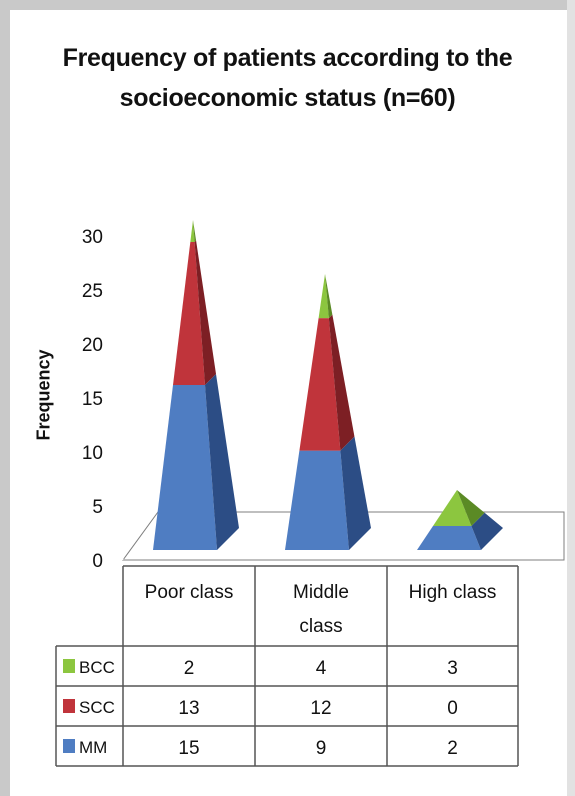 The width and height of the screenshot is (575, 796). What do you see at coordinates (321, 592) in the screenshot?
I see `x-category-label: Middle` at bounding box center [321, 592].